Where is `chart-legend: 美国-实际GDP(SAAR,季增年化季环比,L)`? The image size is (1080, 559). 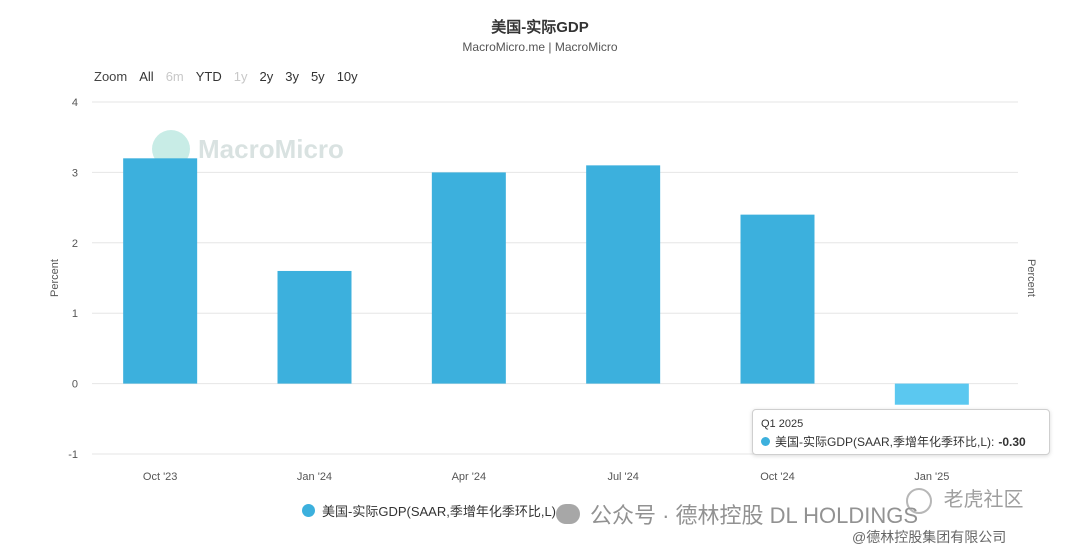
chart-legend: 美国-实际GDP(SAAR,季增年化季环比,L) is located at coordinates (429, 510).